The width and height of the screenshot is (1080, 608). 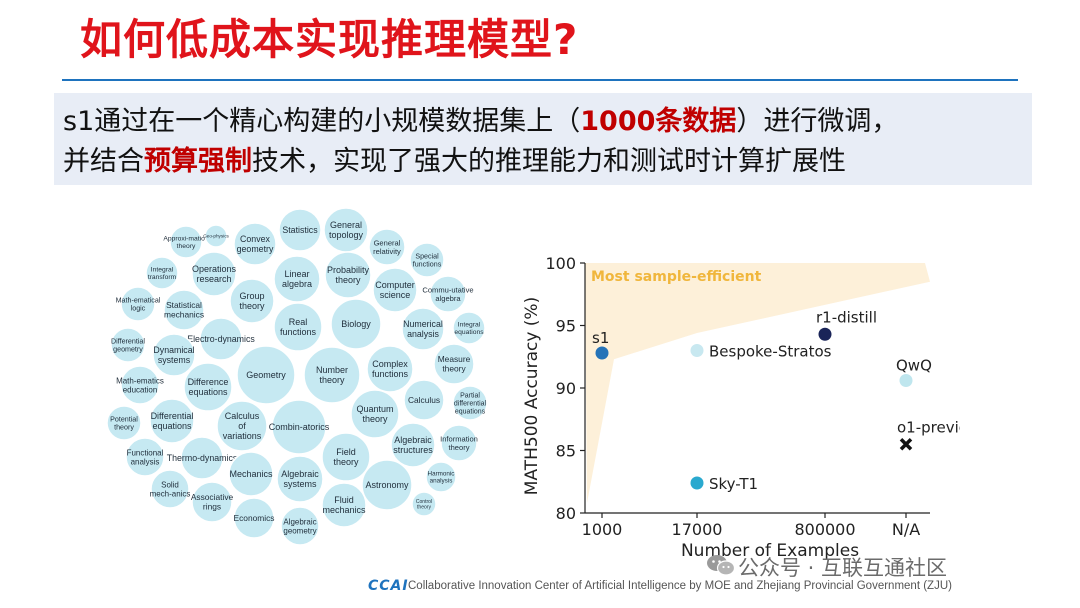 I want to click on topic-bubble: Operations research, so click(x=214, y=274).